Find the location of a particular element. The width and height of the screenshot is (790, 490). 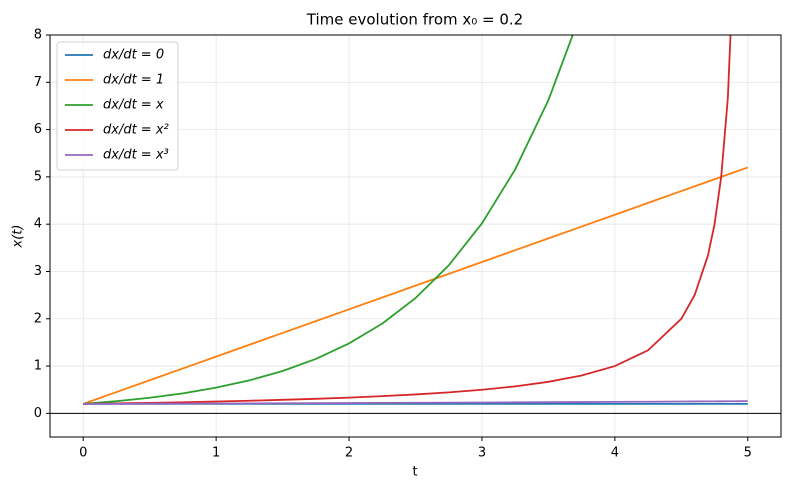

y-axis-label: x(t) is located at coordinates (18, 237).